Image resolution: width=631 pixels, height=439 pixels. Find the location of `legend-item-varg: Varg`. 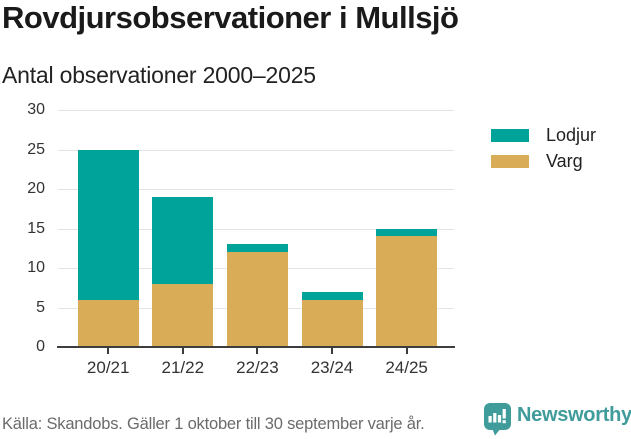

legend-item-varg: Varg is located at coordinates (543, 161).